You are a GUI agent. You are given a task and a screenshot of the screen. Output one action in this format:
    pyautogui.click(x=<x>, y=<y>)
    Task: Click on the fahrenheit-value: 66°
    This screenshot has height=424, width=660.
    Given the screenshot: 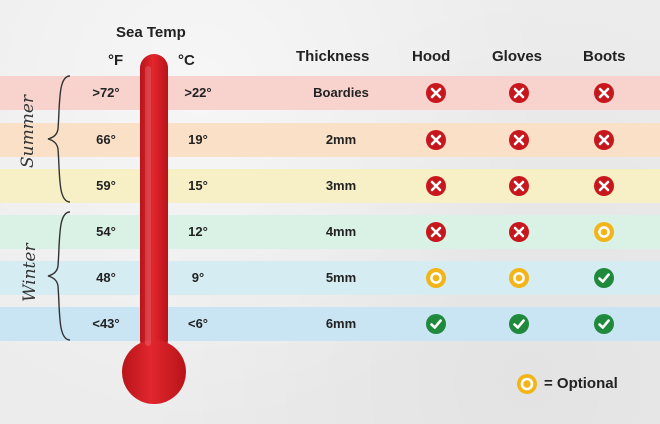 What is the action you would take?
    pyautogui.click(x=106, y=139)
    